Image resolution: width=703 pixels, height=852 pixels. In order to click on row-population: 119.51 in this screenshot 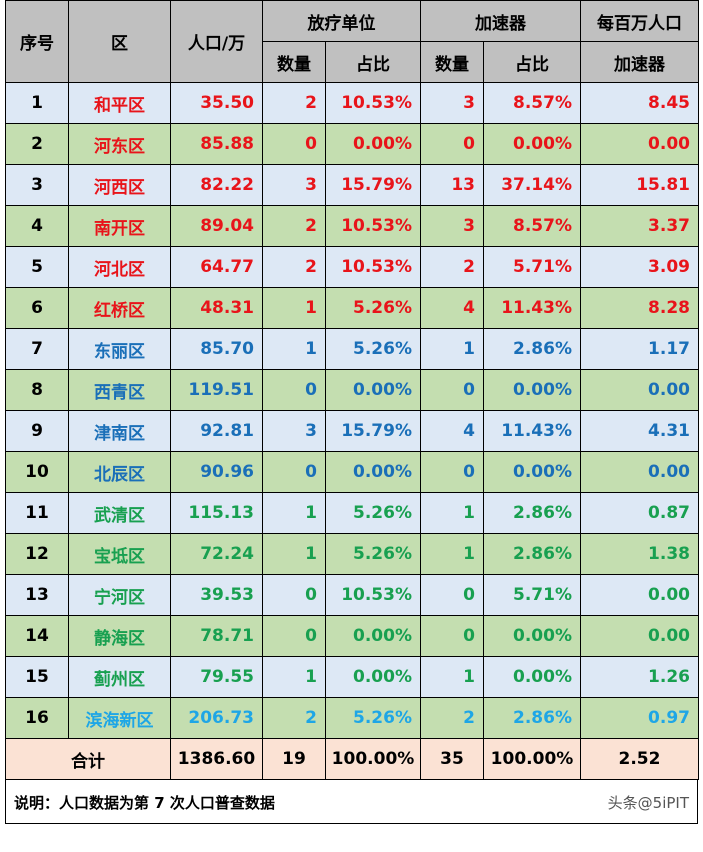, I will do `click(216, 390)`.